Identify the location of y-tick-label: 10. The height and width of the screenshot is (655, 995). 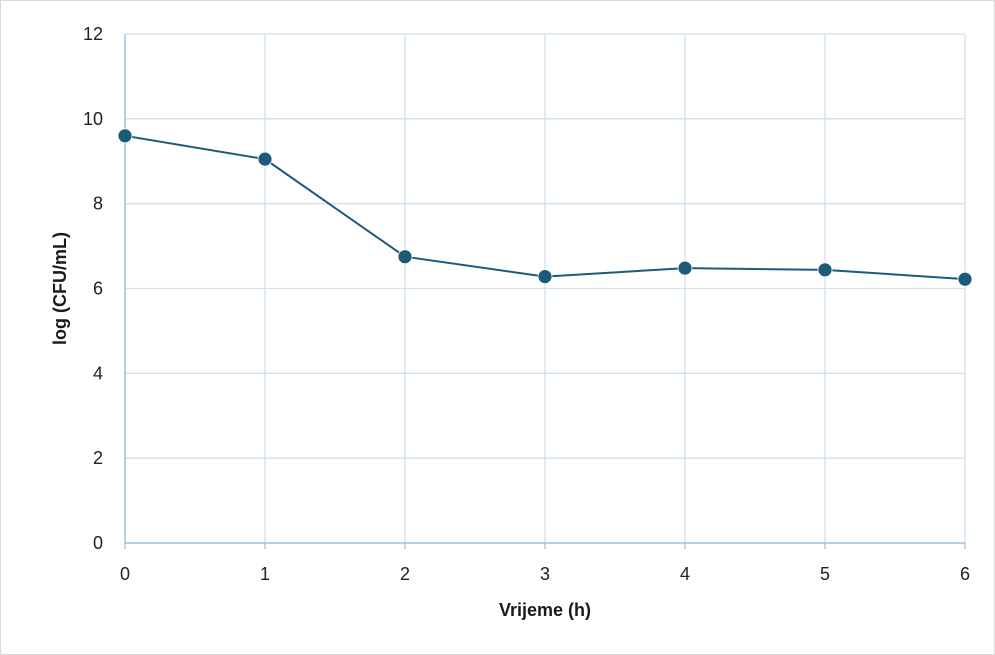
(93, 119).